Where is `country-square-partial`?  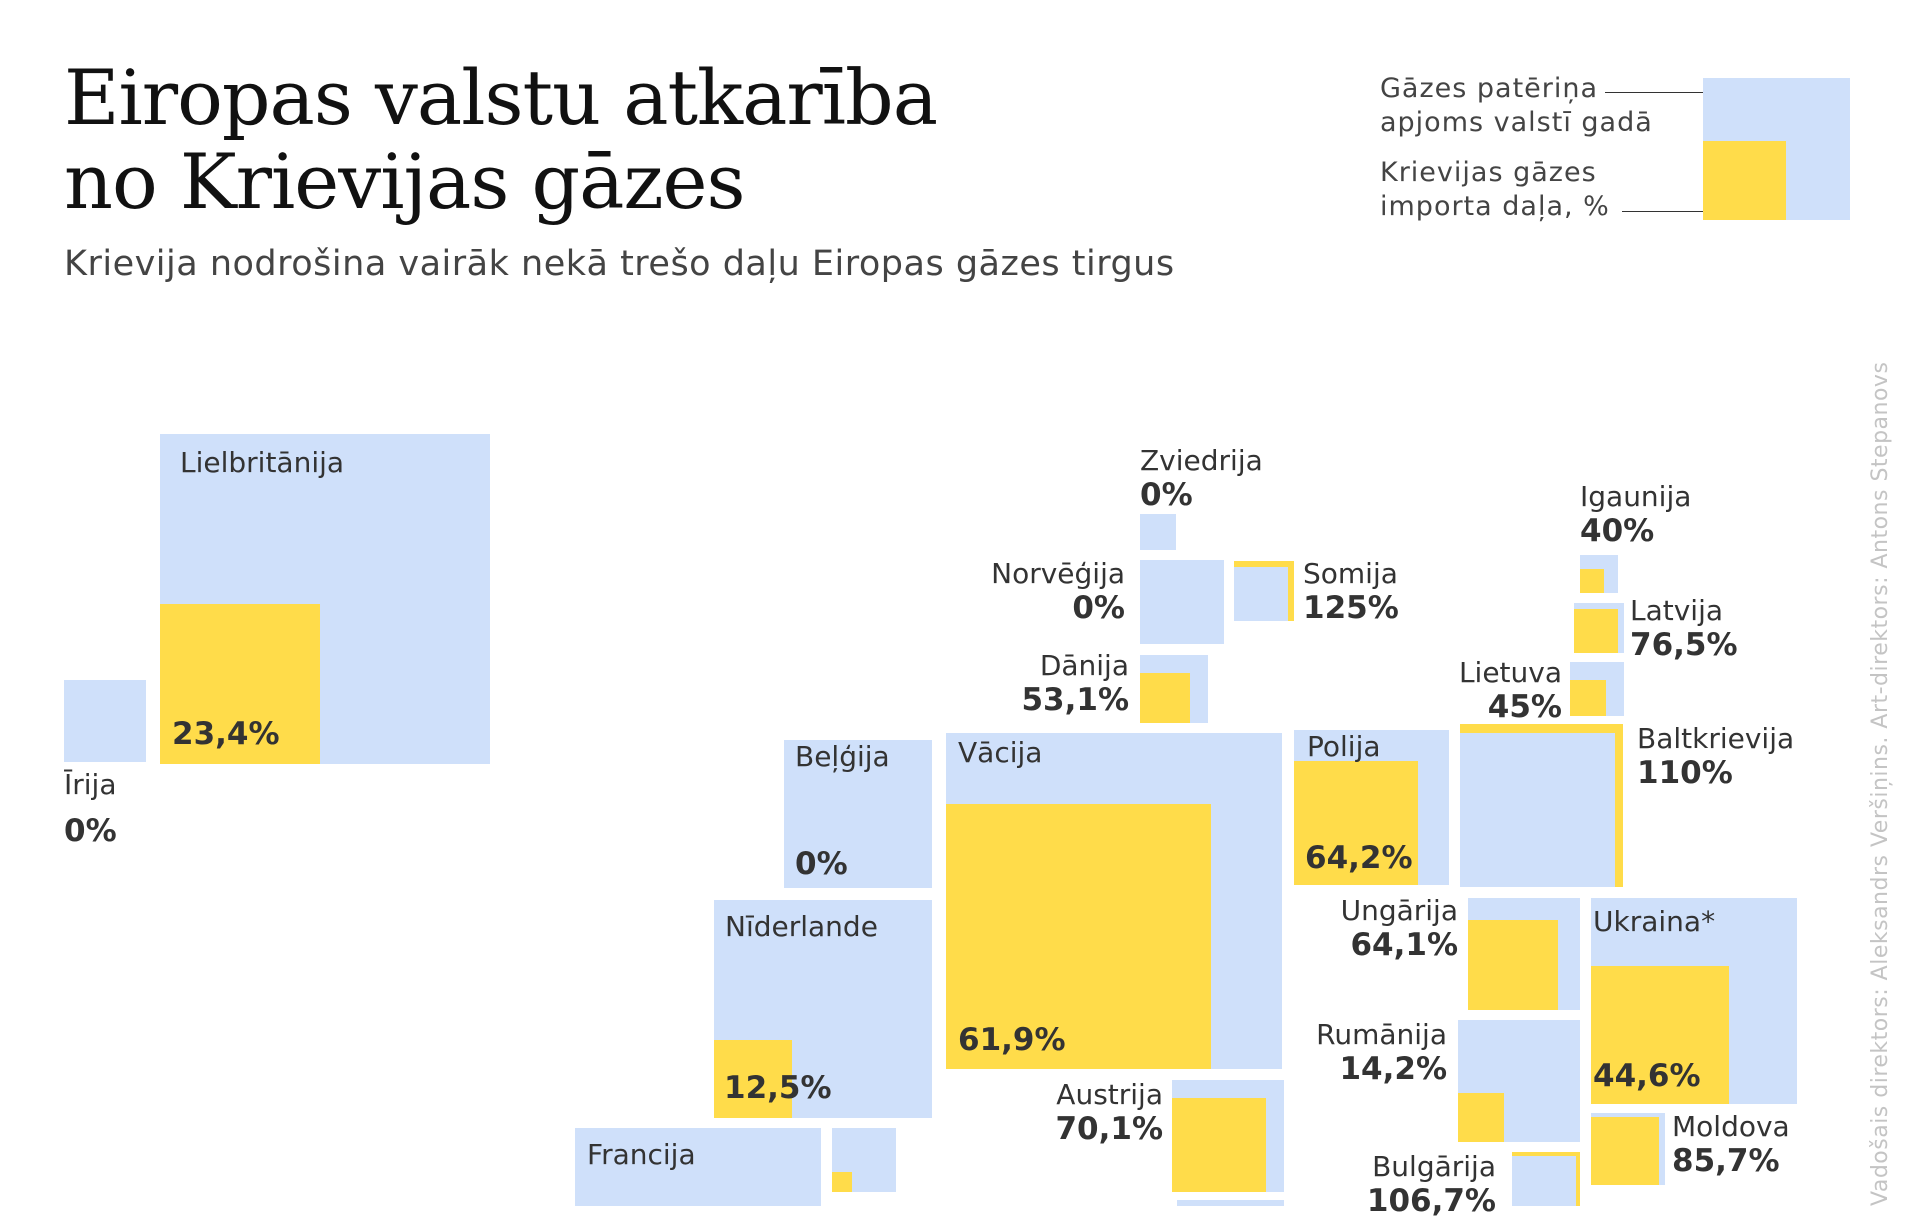
country-square-partial is located at coordinates (1230, 1203).